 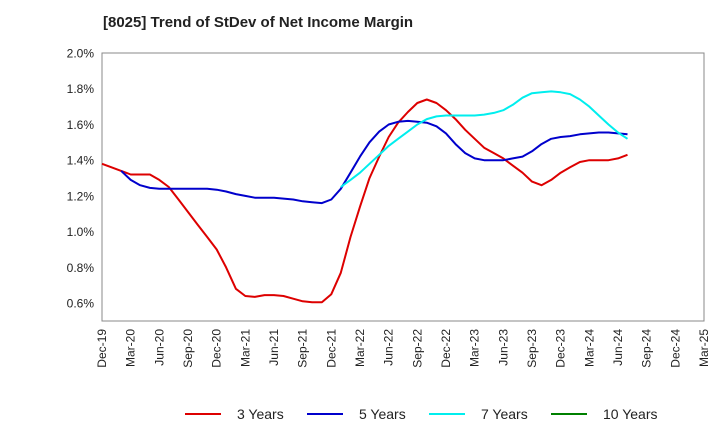 What do you see at coordinates (675, 348) in the screenshot?
I see `x-tick-label: Dec-24` at bounding box center [675, 348].